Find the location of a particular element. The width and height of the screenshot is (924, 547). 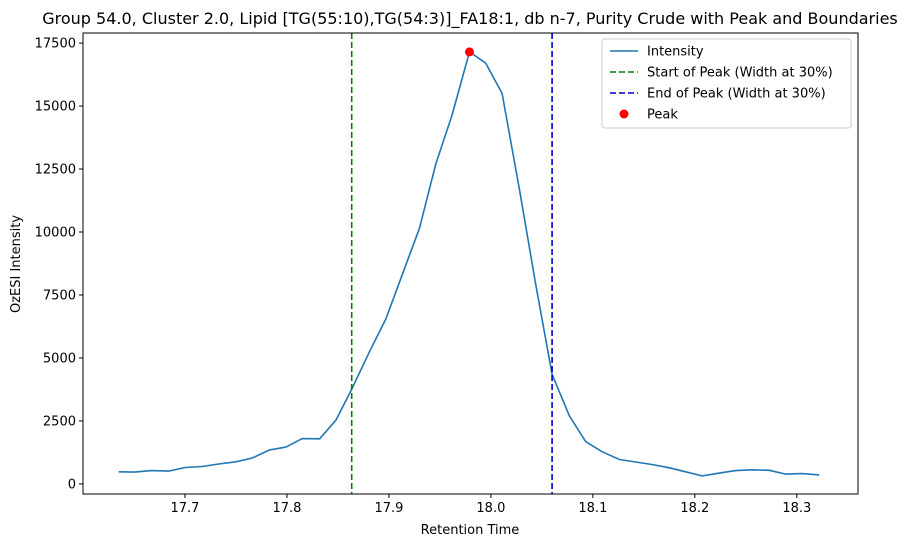

legend-box is located at coordinates (726, 83).